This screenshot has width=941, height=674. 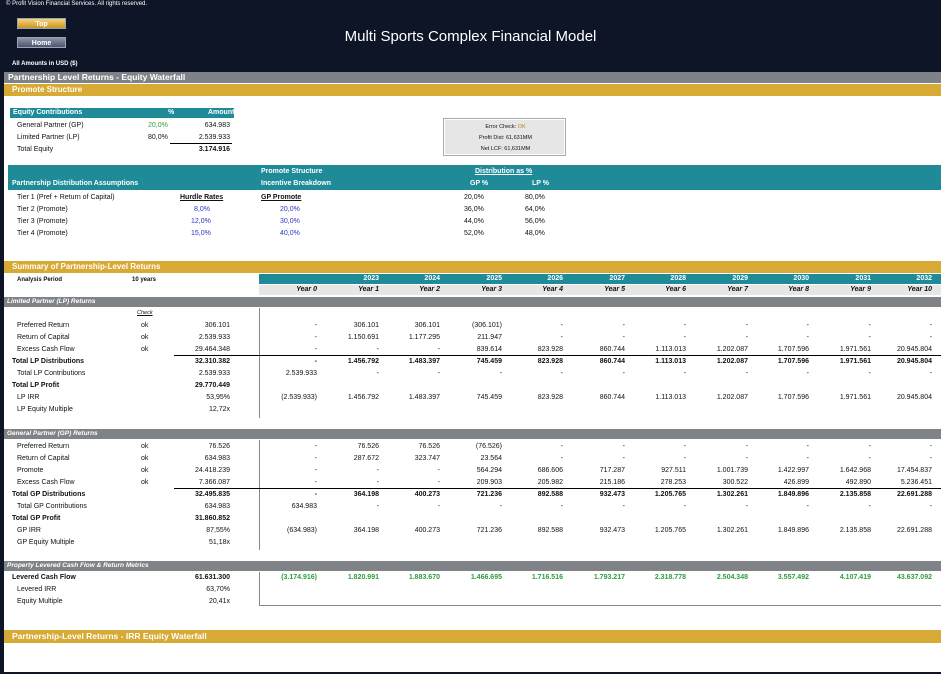 I want to click on row-value: 1.883.670, so click(x=424, y=577).